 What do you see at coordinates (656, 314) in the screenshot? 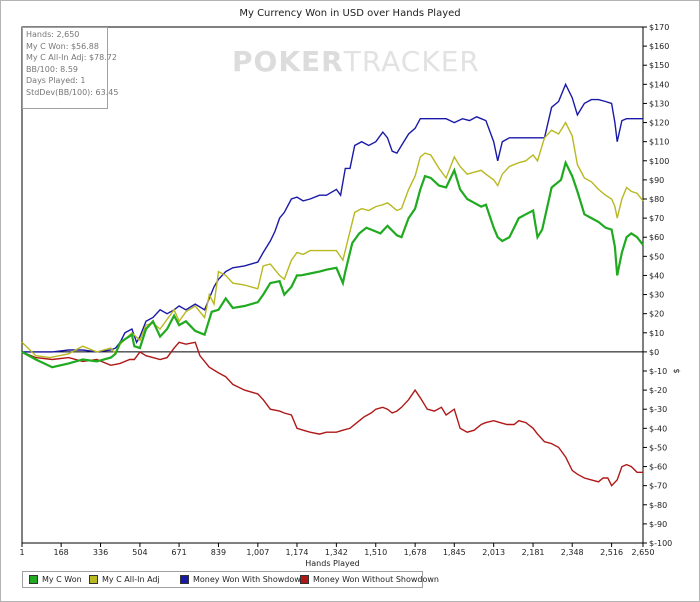
I see `y-tick-label: $20` at bounding box center [656, 314].